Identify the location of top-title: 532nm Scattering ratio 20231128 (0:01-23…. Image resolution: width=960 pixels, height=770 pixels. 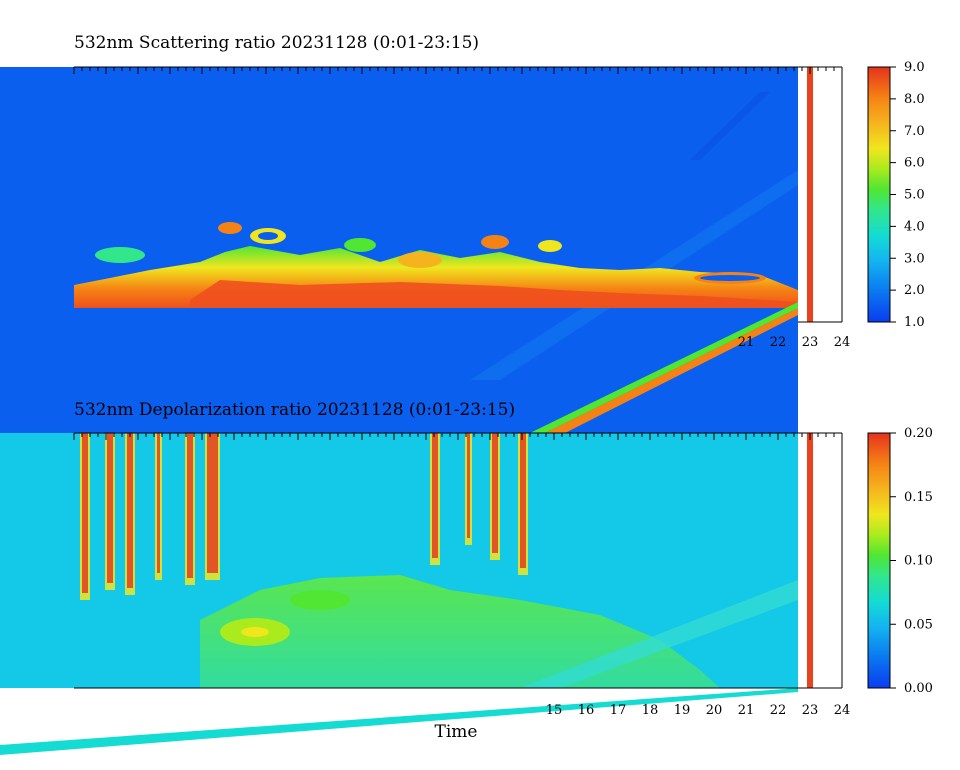
(276, 43).